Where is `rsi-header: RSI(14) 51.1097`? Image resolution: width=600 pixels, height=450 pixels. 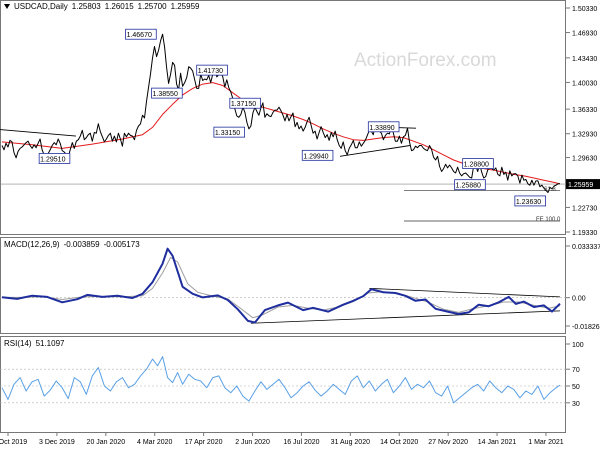
rsi-header: RSI(14) 51.1097 is located at coordinates (36, 343).